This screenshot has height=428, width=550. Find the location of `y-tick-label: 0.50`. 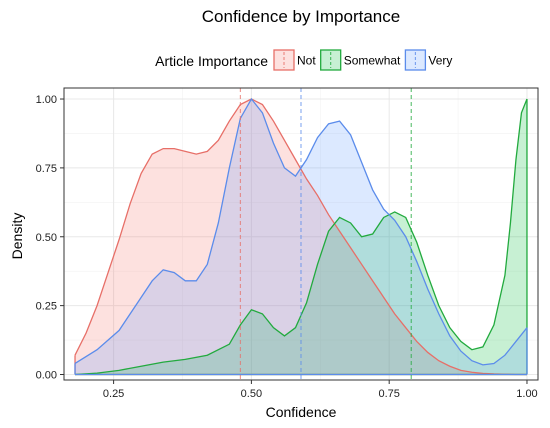

y-tick-label: 0.50 is located at coordinates (46, 238).